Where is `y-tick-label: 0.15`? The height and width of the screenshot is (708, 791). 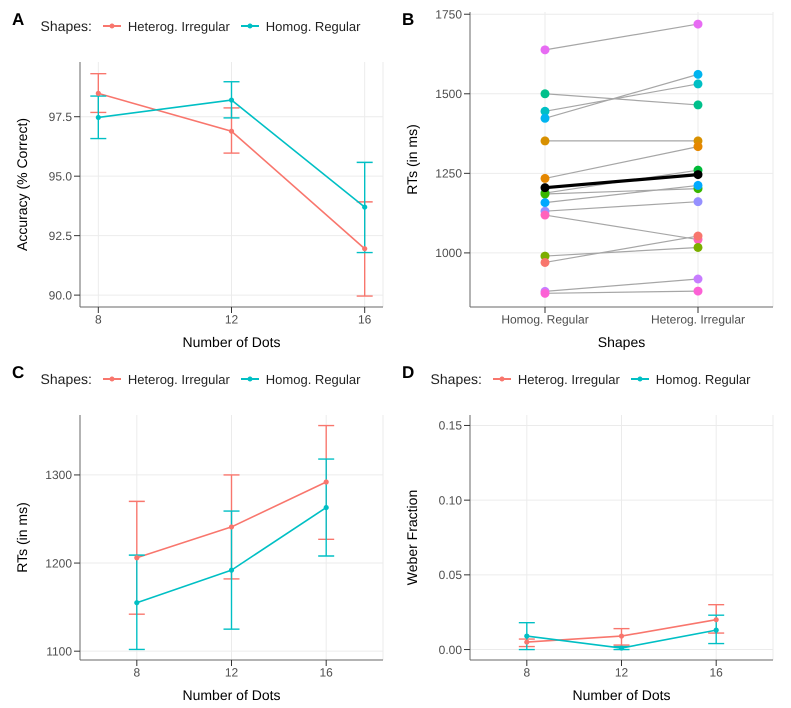 y-tick-label: 0.15 is located at coordinates (450, 425).